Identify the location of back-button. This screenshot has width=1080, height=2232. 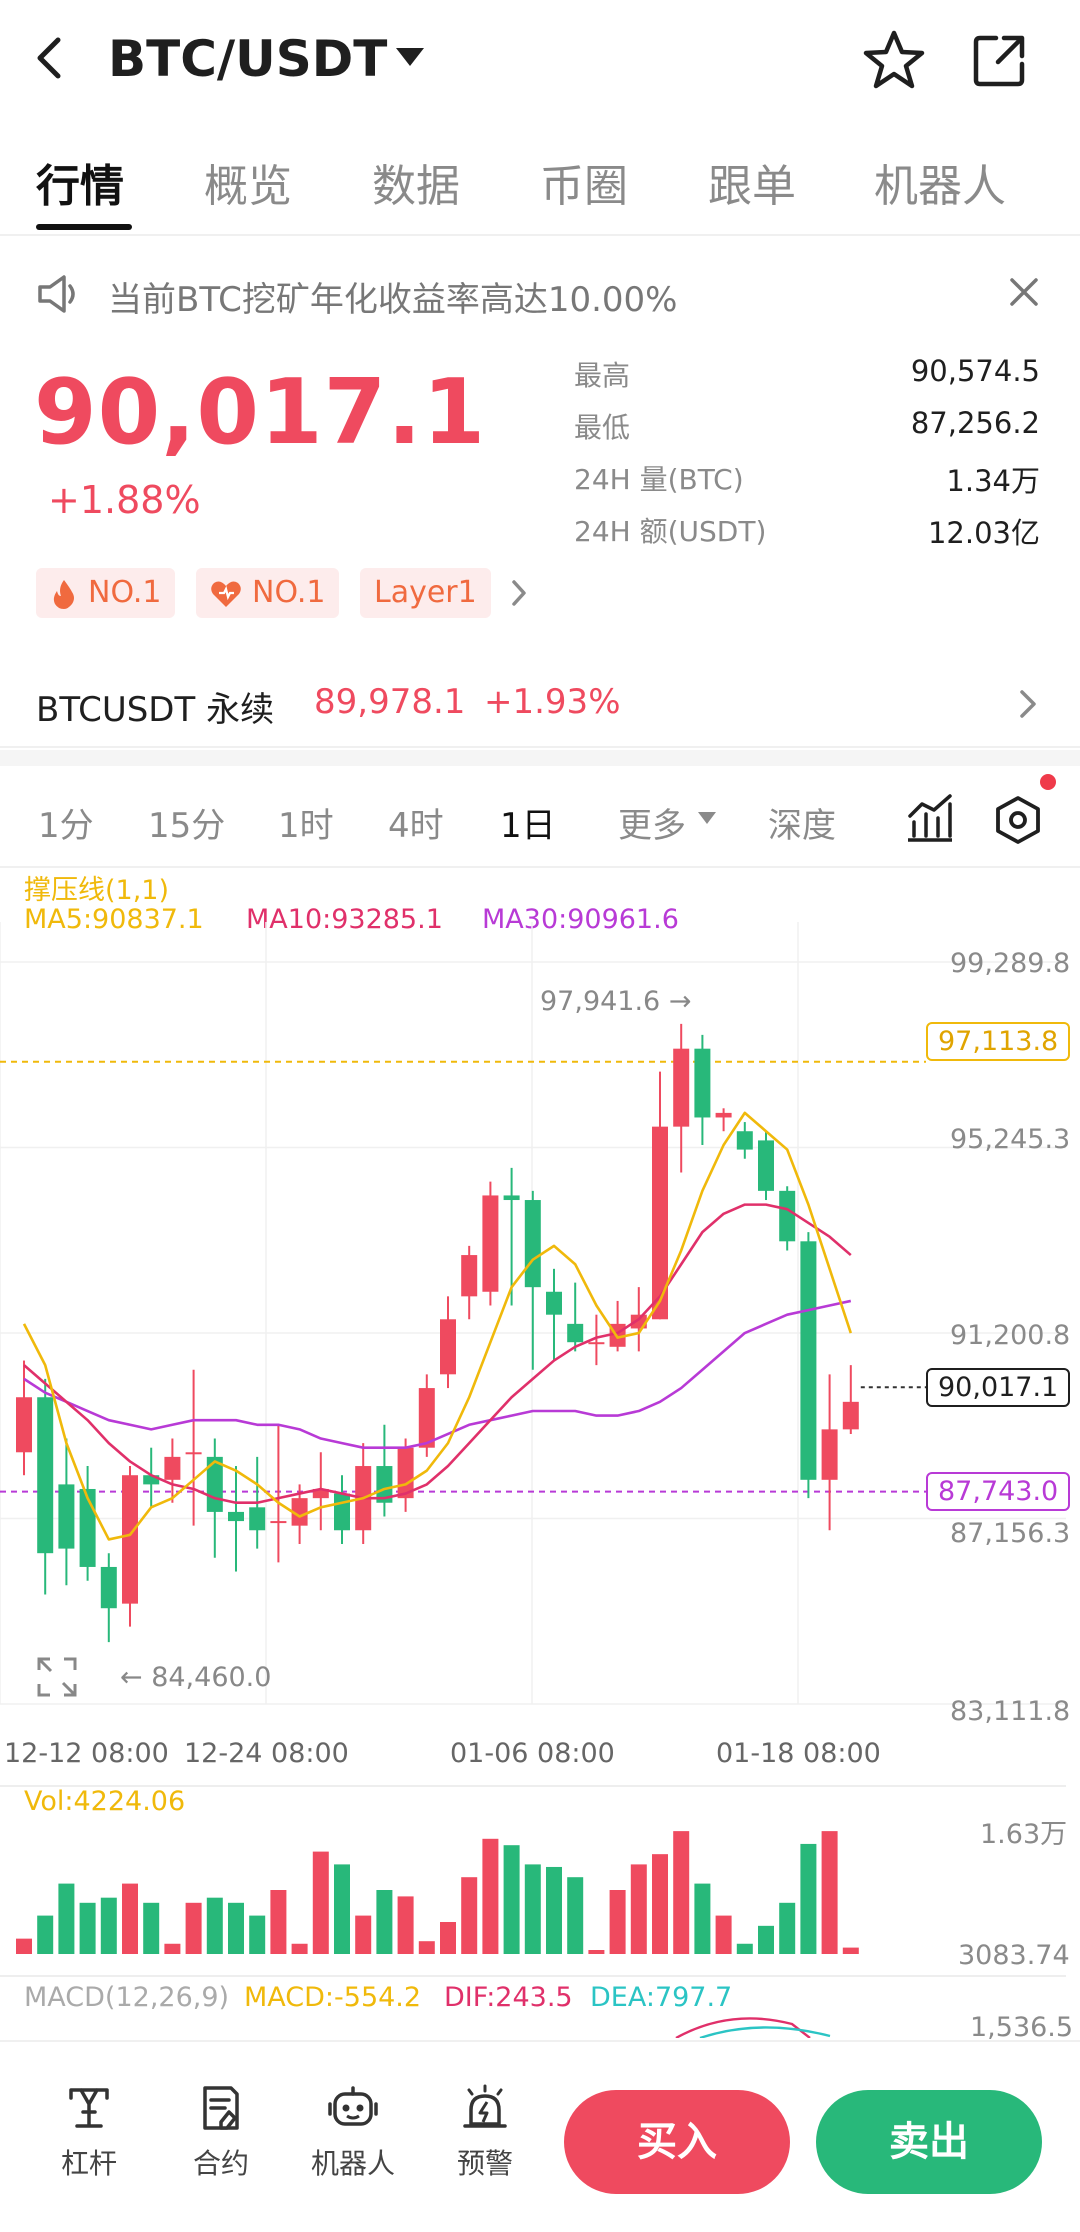
(53, 58).